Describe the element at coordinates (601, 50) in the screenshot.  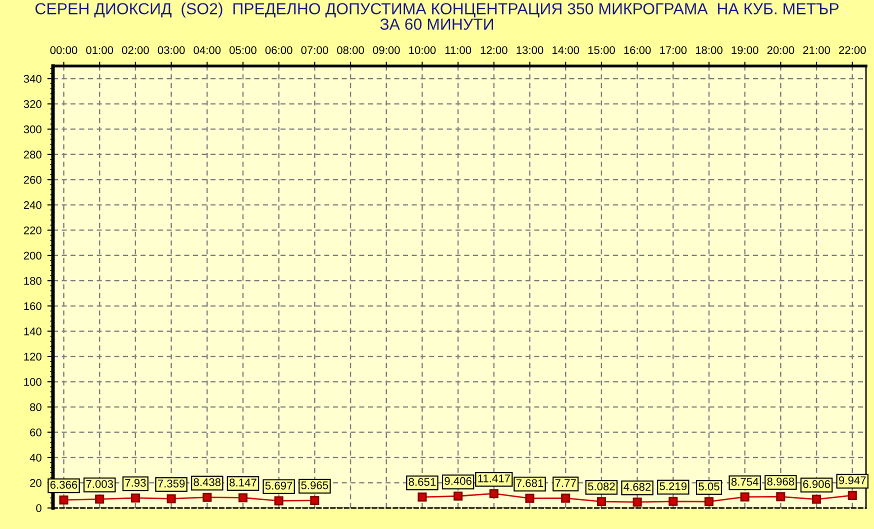
I see `x-tick-label: 15:00` at that location.